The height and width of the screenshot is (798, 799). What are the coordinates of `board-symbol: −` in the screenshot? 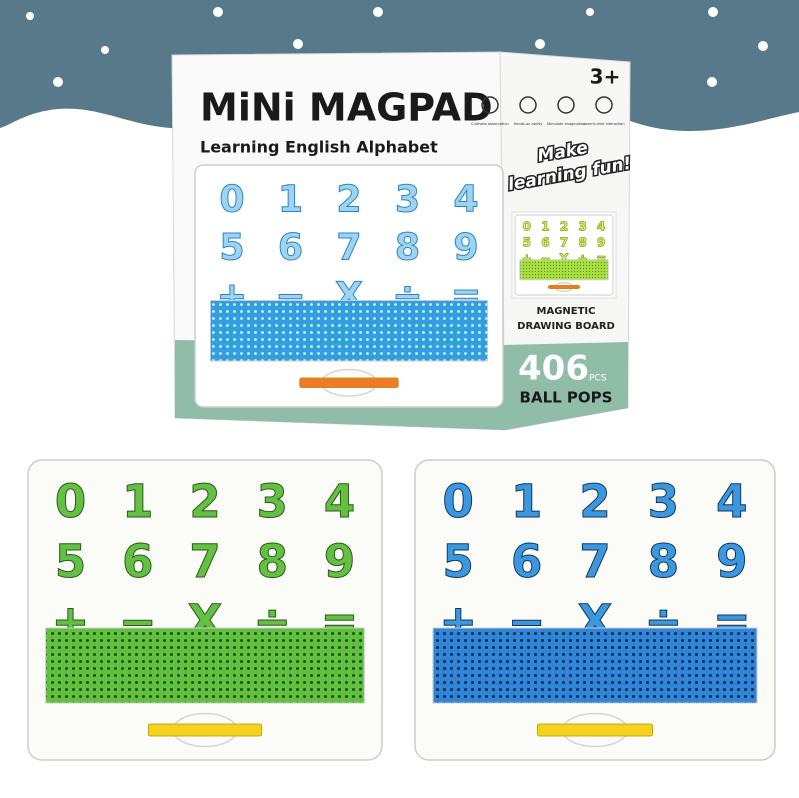 It's located at (545, 259).